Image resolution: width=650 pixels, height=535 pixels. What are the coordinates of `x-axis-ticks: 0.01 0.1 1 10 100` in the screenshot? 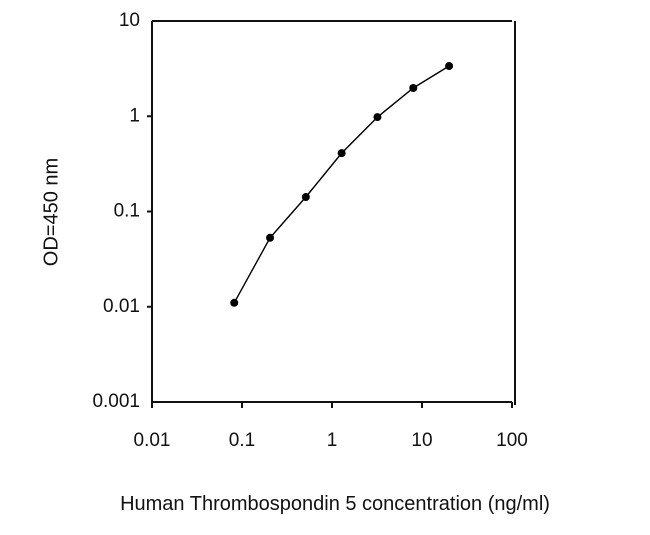 It's located at (331, 426).